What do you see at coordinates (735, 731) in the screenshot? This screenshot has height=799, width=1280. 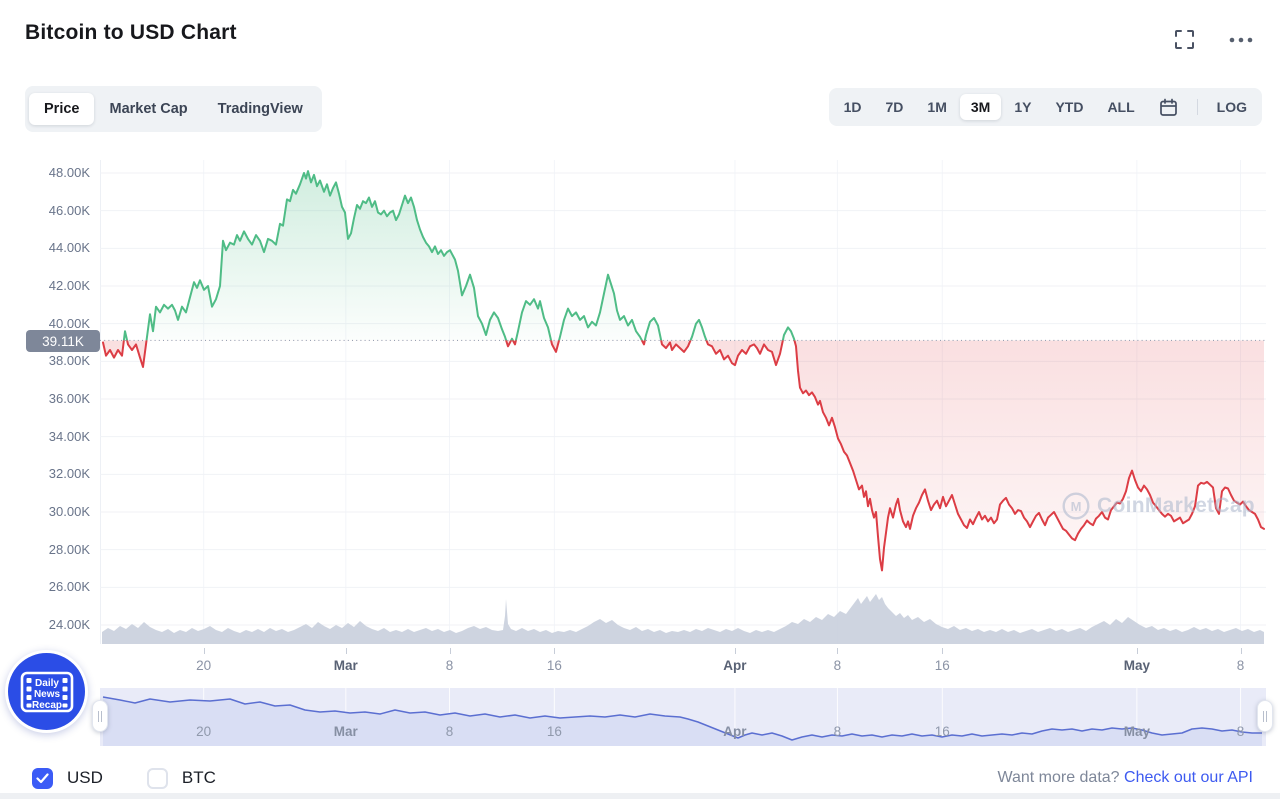 I see `navigator-label: Apr` at bounding box center [735, 731].